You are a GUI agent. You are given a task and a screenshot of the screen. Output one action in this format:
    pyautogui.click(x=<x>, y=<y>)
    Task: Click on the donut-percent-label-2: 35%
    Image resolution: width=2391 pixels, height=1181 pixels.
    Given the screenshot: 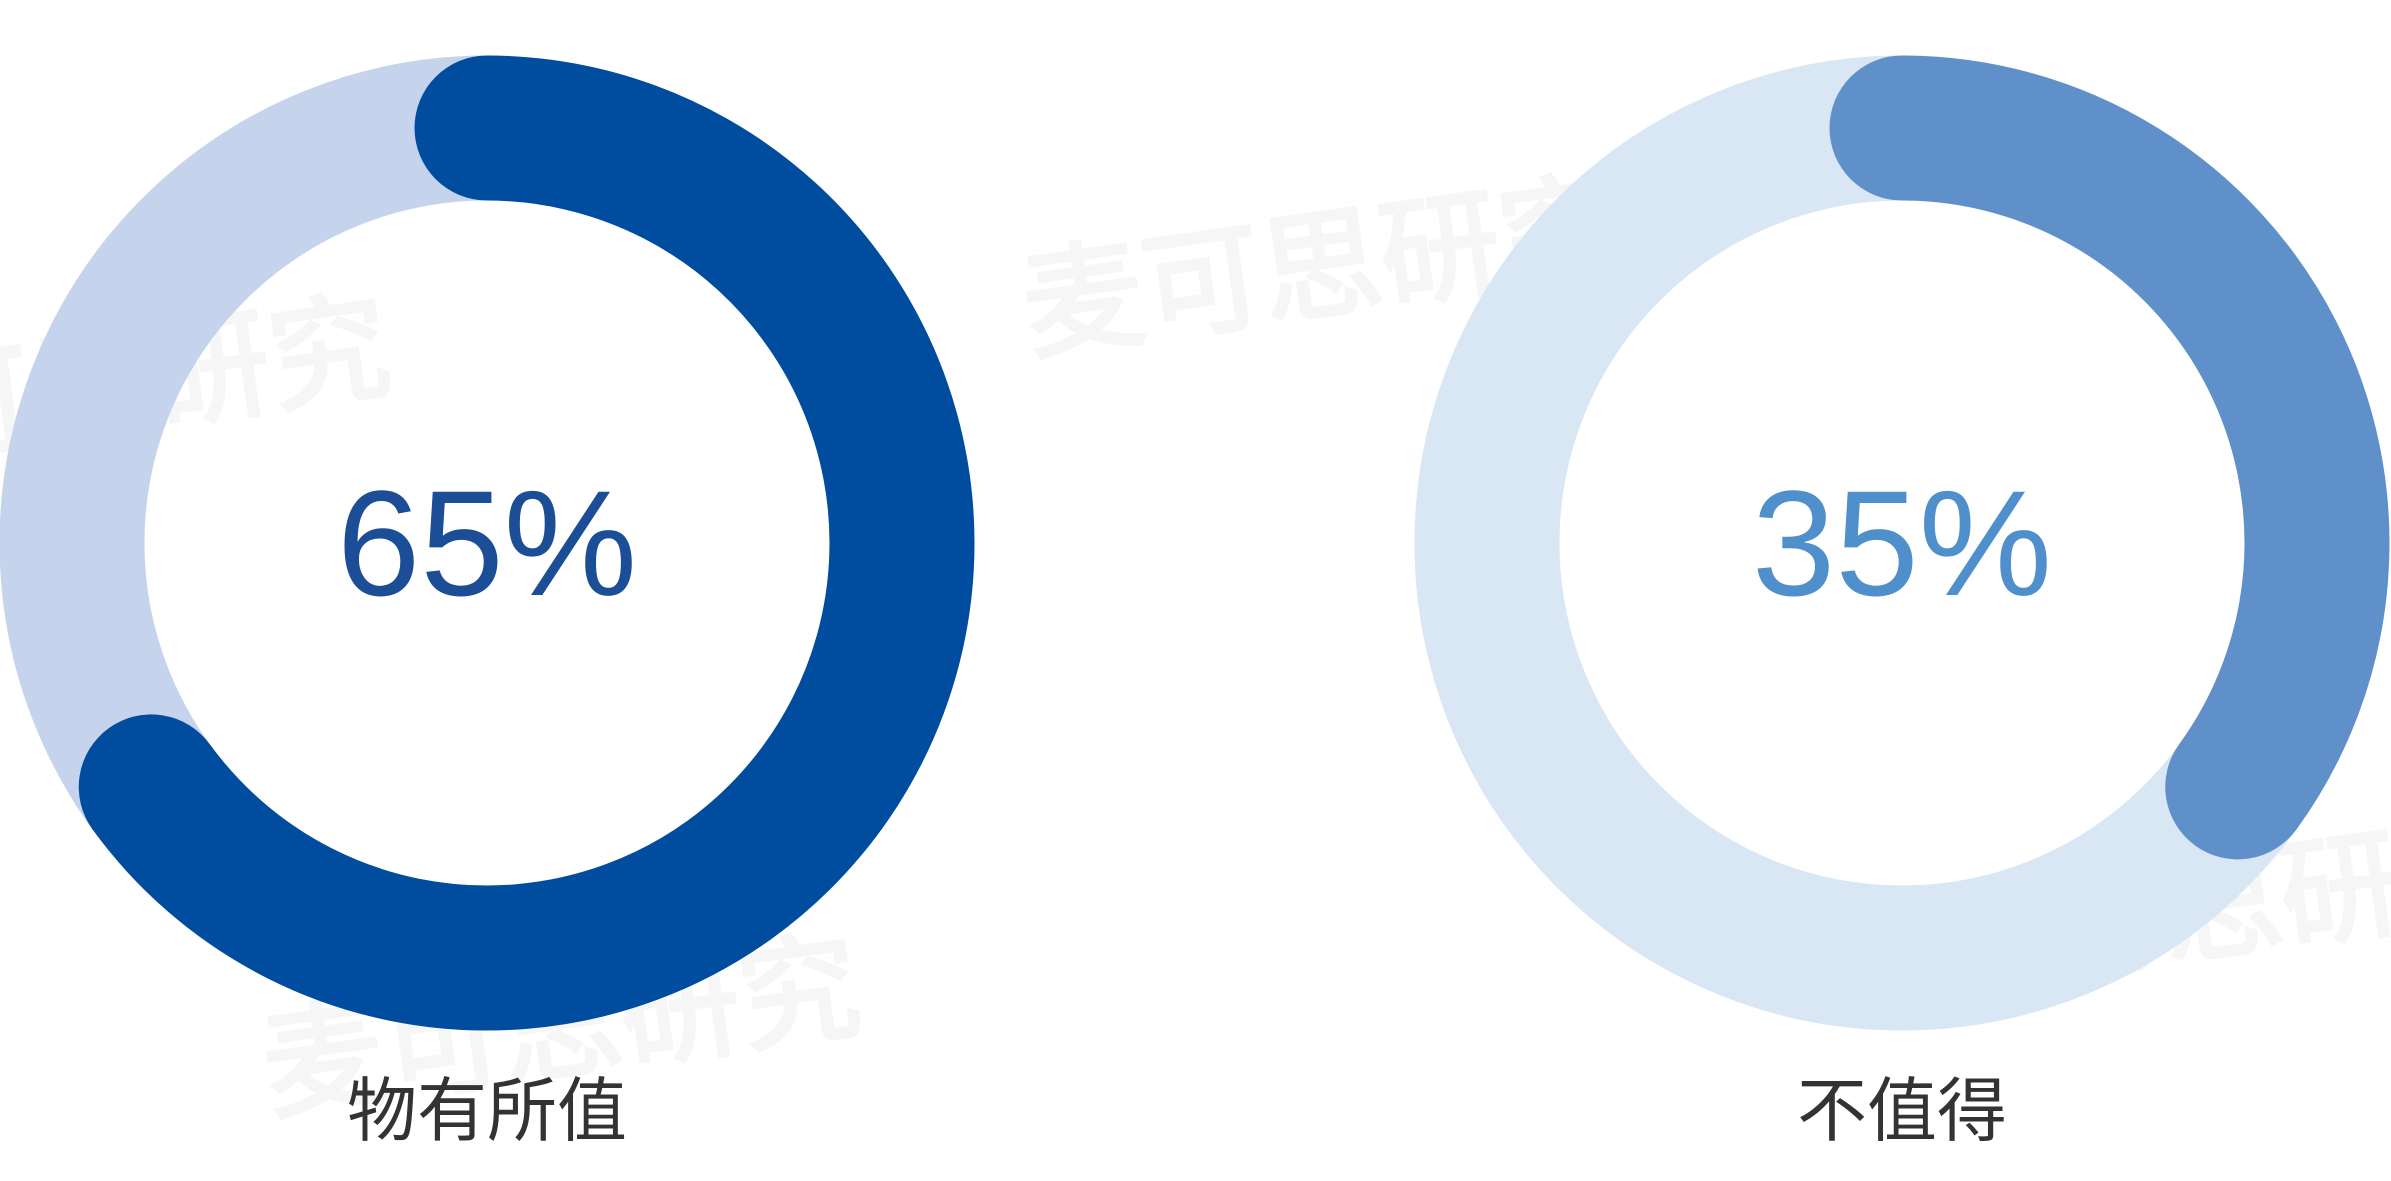 What is the action you would take?
    pyautogui.click(x=1902, y=543)
    